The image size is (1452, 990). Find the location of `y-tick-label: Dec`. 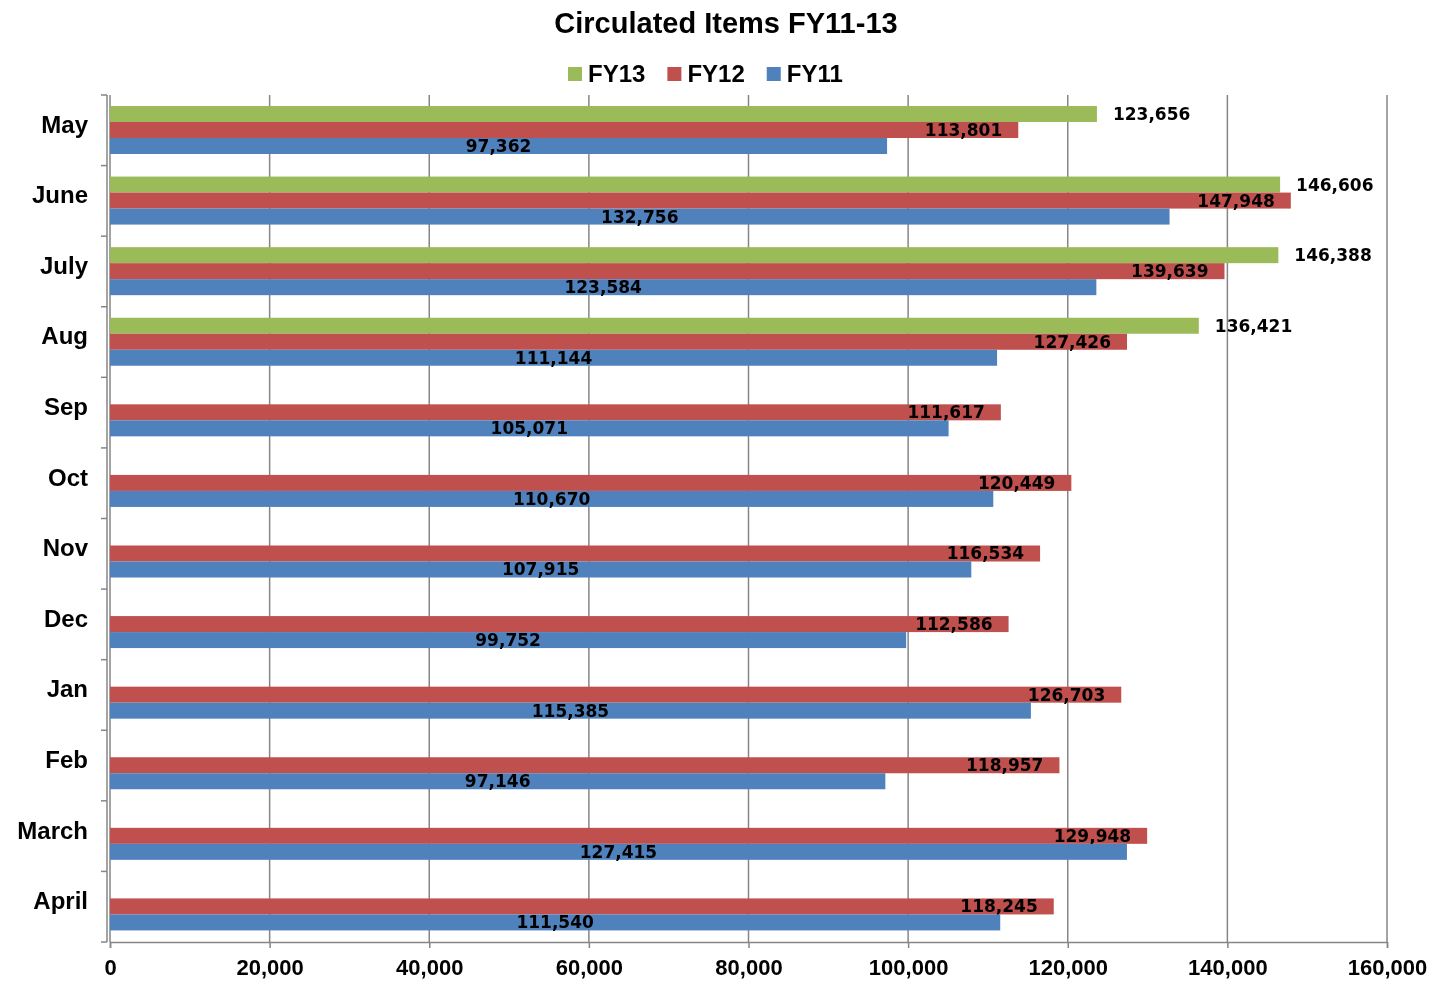

y-tick-label: Dec is located at coordinates (65, 618).